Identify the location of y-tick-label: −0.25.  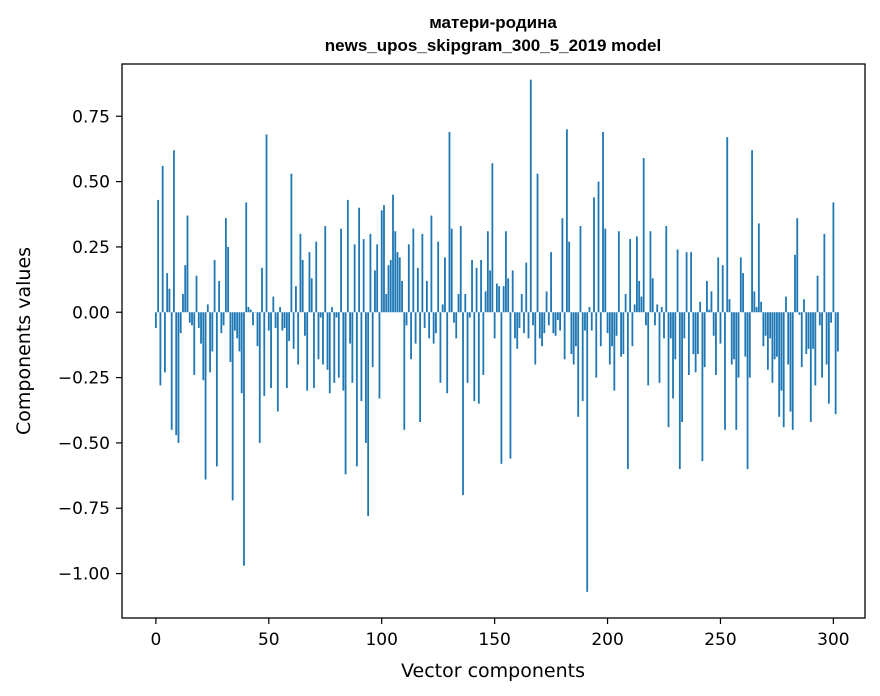
(84, 379).